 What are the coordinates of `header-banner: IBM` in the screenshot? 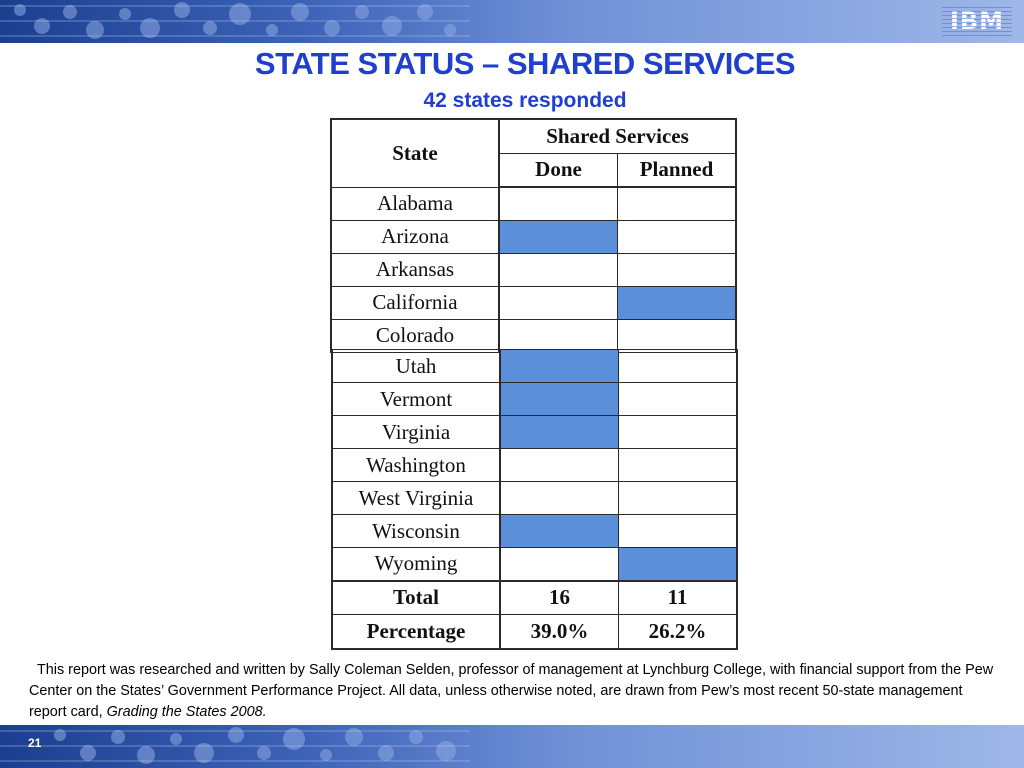 It's located at (512, 21).